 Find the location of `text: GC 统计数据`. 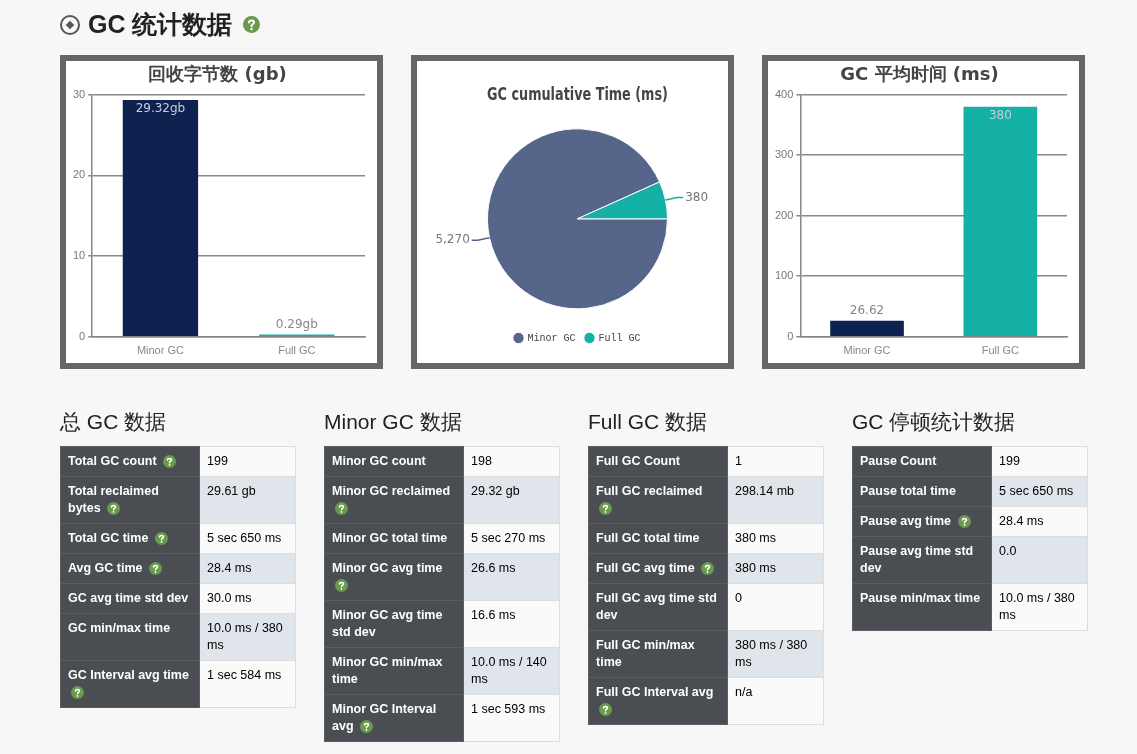

text: GC 统计数据 is located at coordinates (160, 24).